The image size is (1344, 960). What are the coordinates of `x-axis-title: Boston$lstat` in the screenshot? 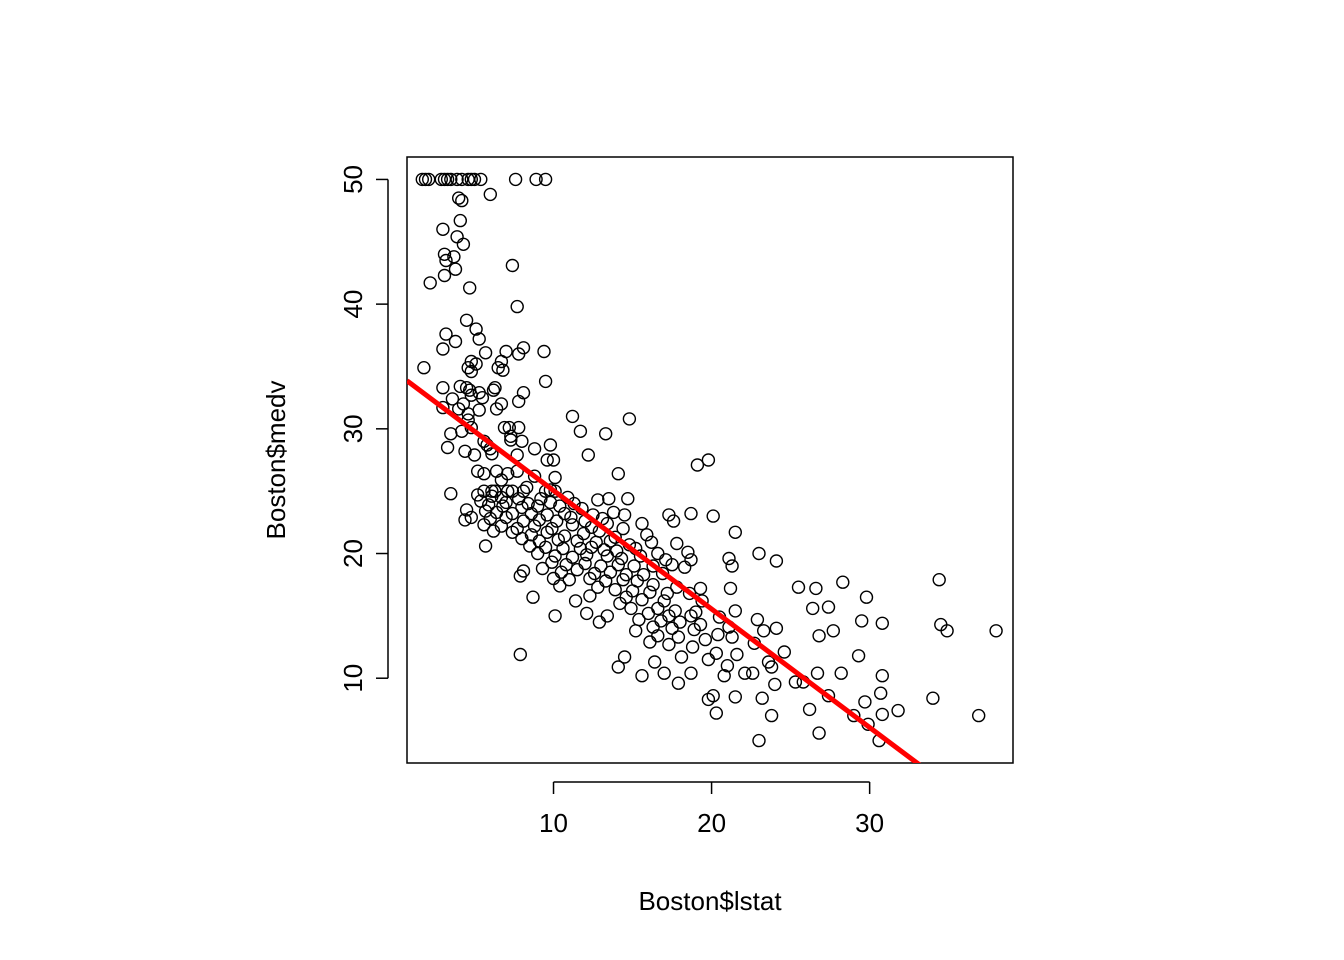 It's located at (710, 901).